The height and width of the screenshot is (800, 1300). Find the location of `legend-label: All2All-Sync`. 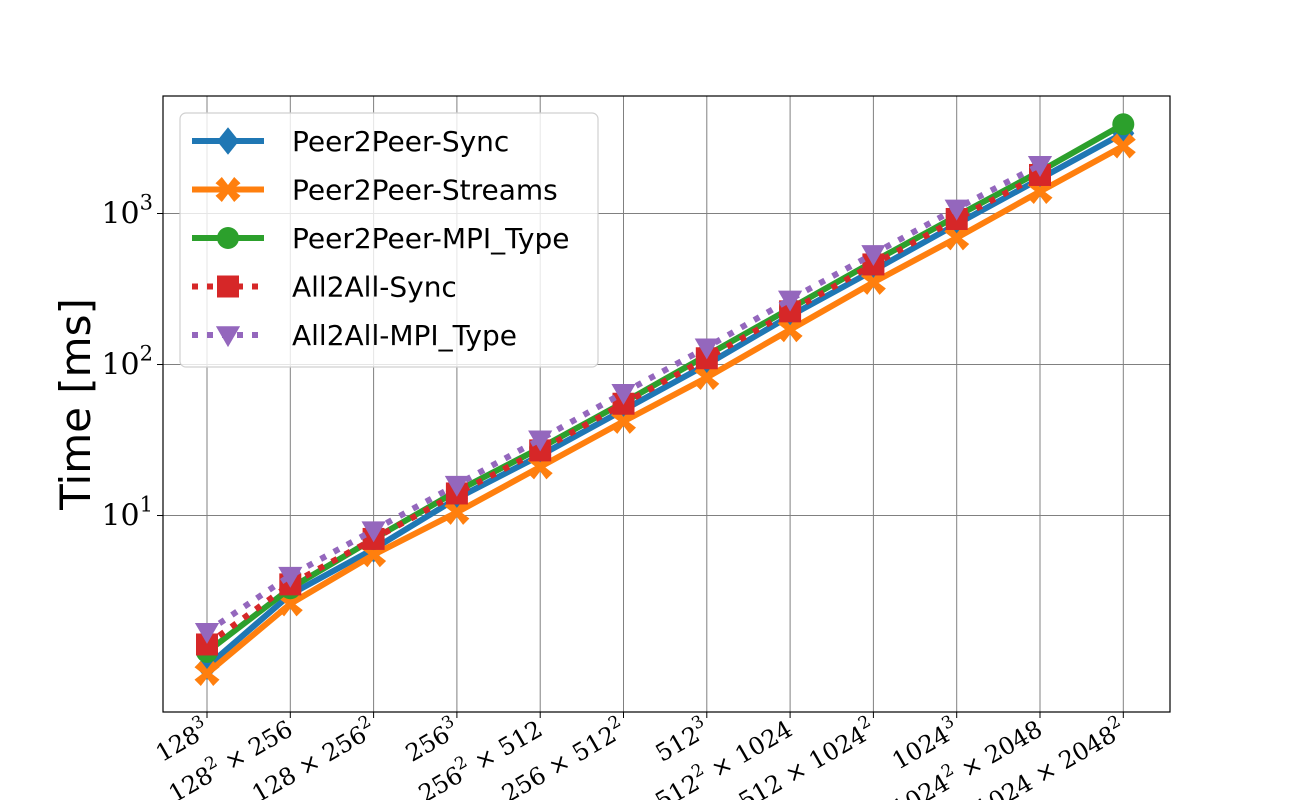

legend-label: All2All-Sync is located at coordinates (374, 287).